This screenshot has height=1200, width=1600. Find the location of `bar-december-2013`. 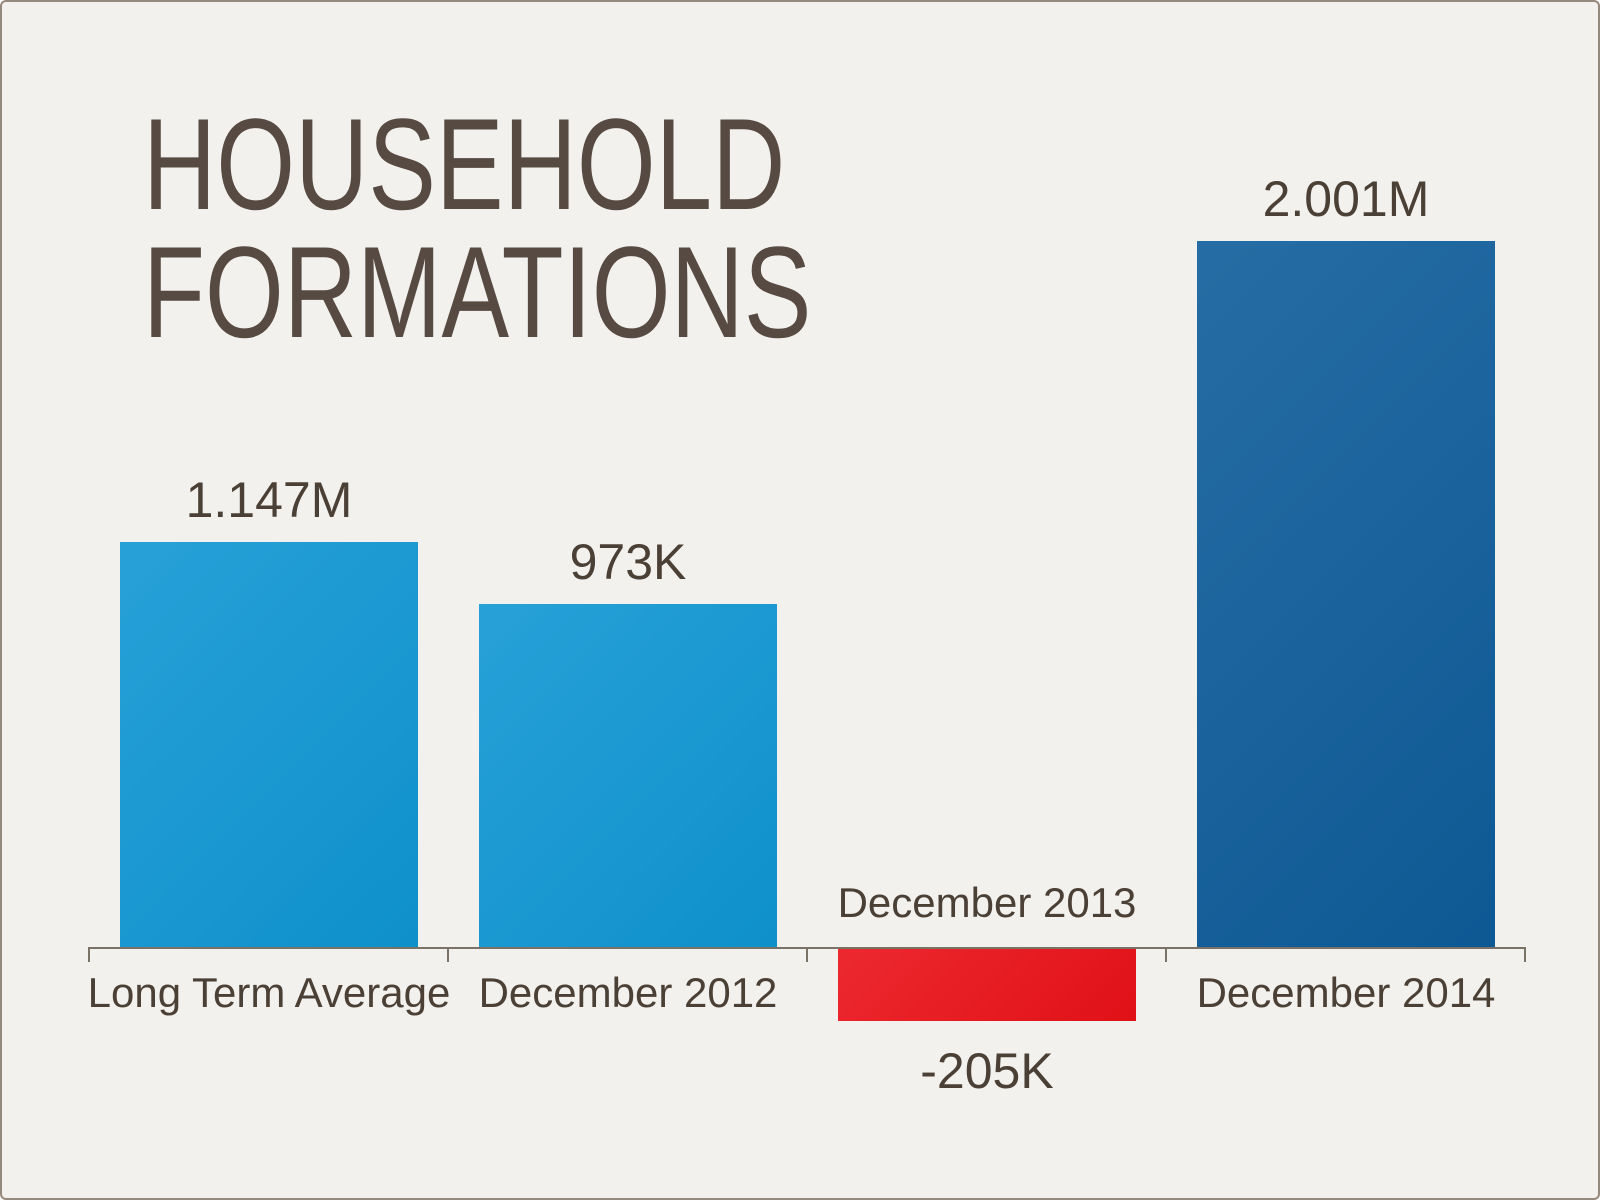

bar-december-2013 is located at coordinates (987, 985).